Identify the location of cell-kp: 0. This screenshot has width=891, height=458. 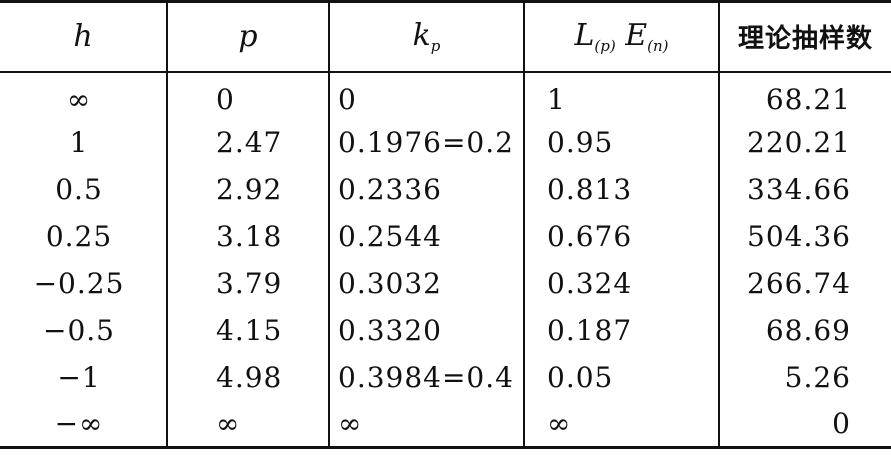
(426, 95).